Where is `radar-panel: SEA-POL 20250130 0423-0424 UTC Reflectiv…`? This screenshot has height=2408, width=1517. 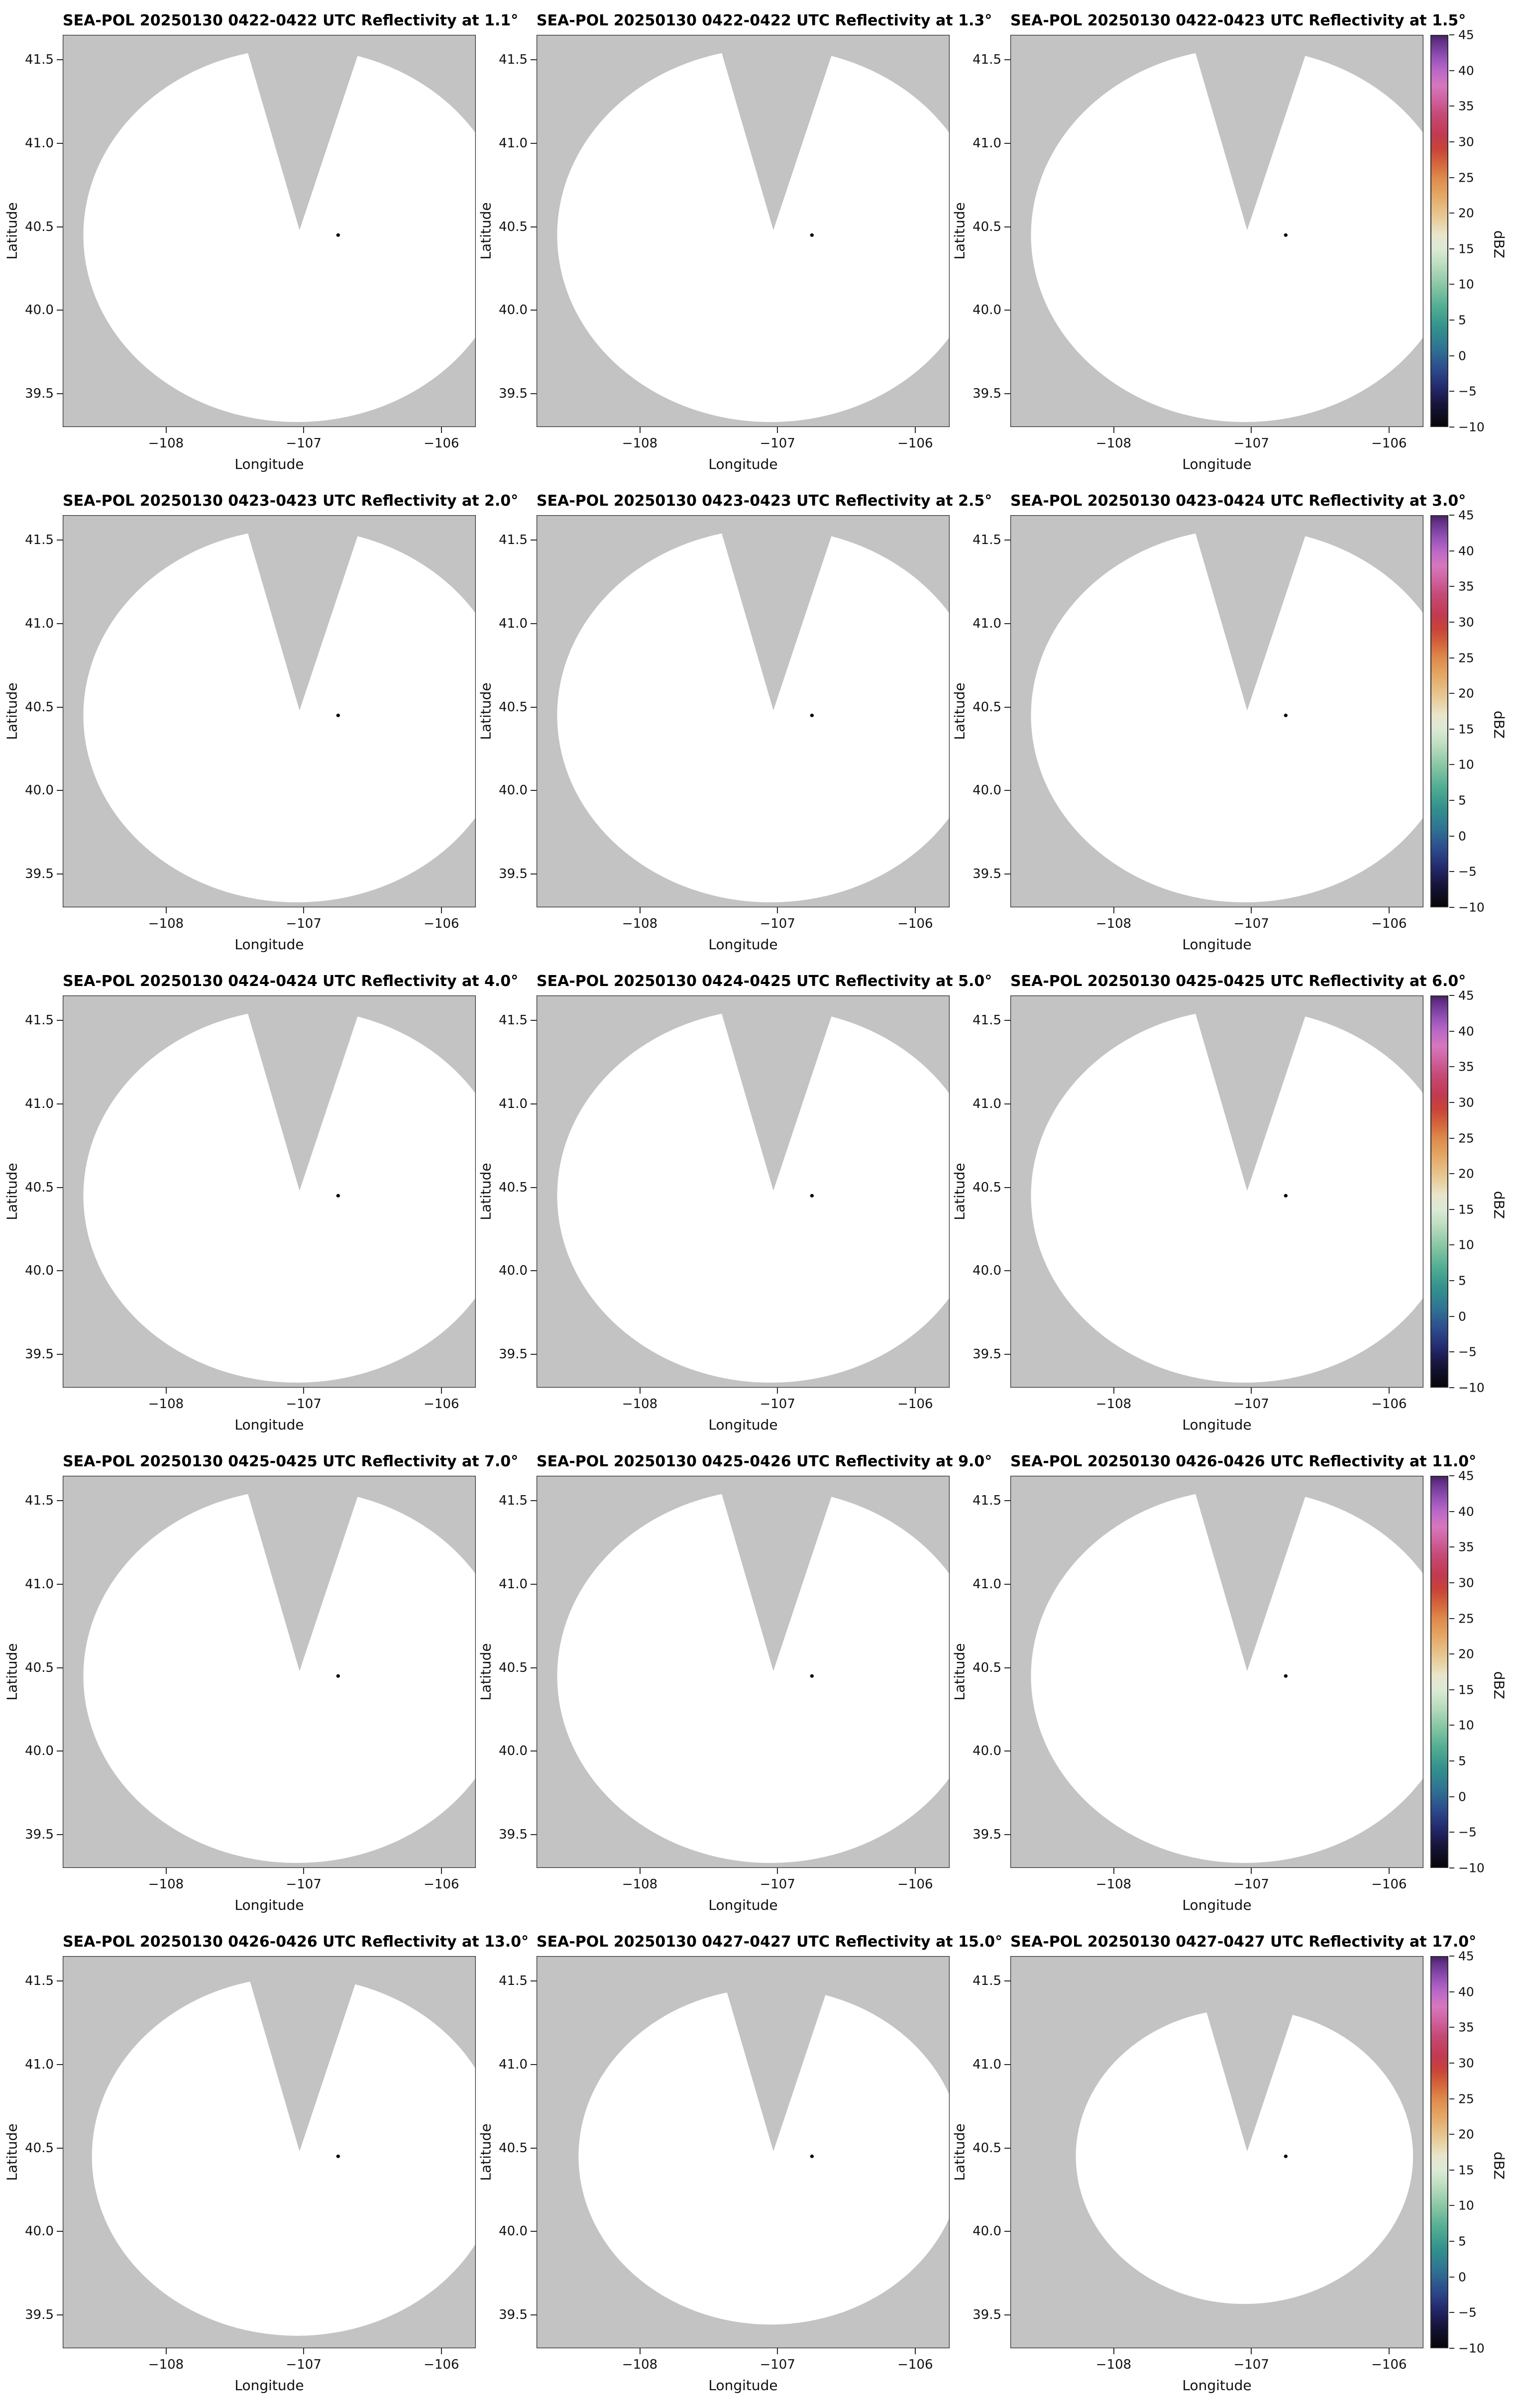 radar-panel: SEA-POL 20250130 0423-0424 UTC Reflectiv… is located at coordinates (1208, 724).